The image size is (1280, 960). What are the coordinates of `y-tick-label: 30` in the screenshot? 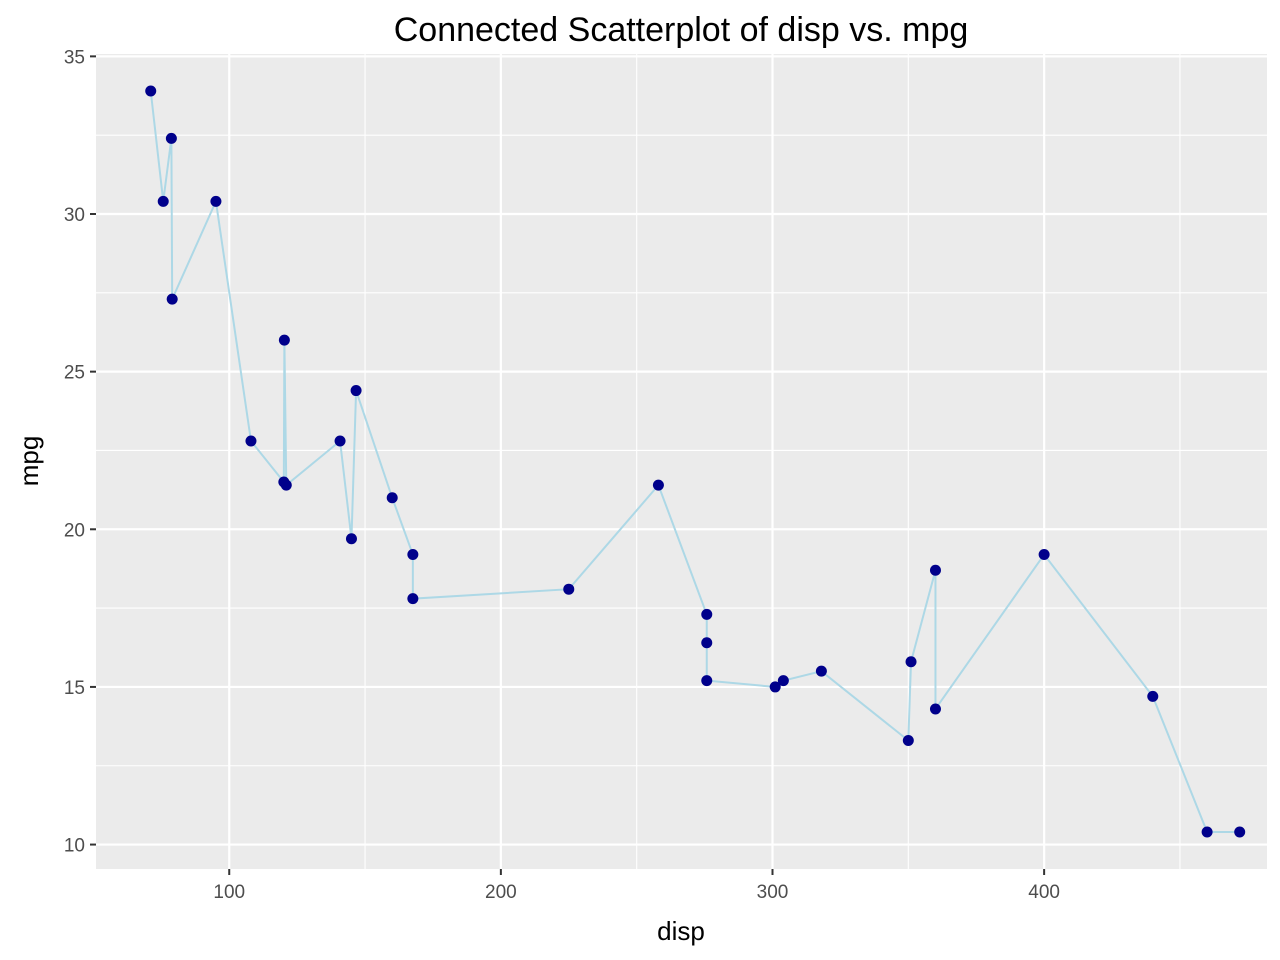 It's located at (74, 215).